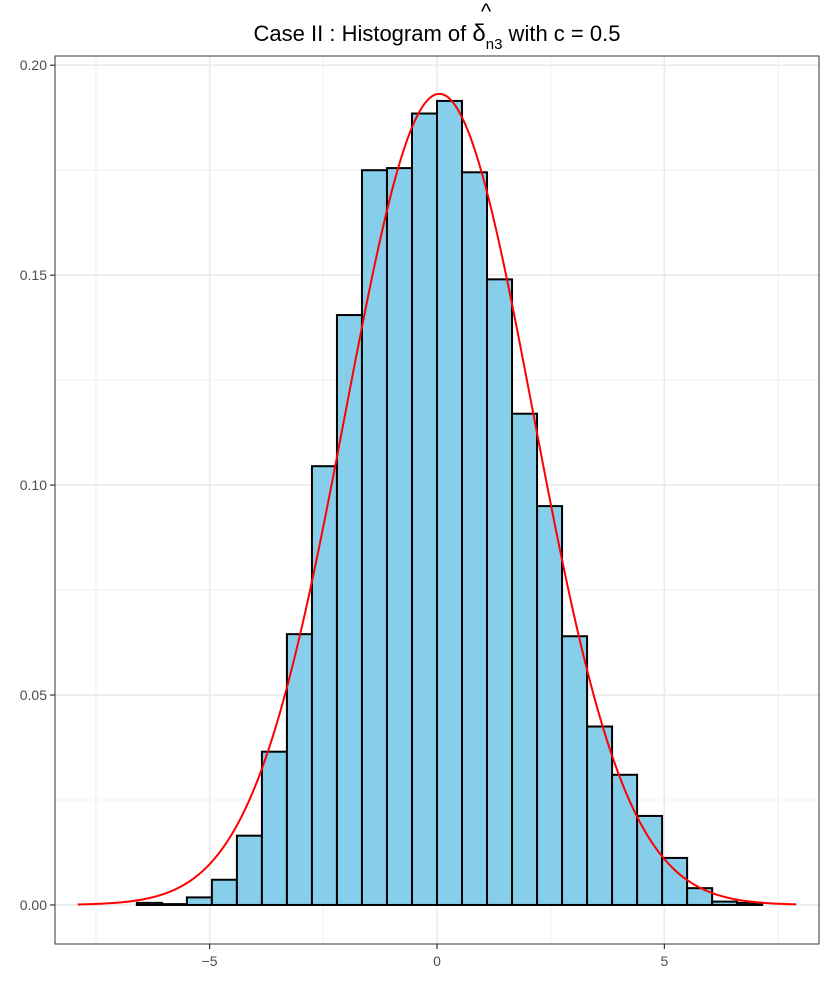 This screenshot has width=830, height=982. Describe the element at coordinates (33, 695) in the screenshot. I see `y-axis-tick-label: 0.05` at that location.